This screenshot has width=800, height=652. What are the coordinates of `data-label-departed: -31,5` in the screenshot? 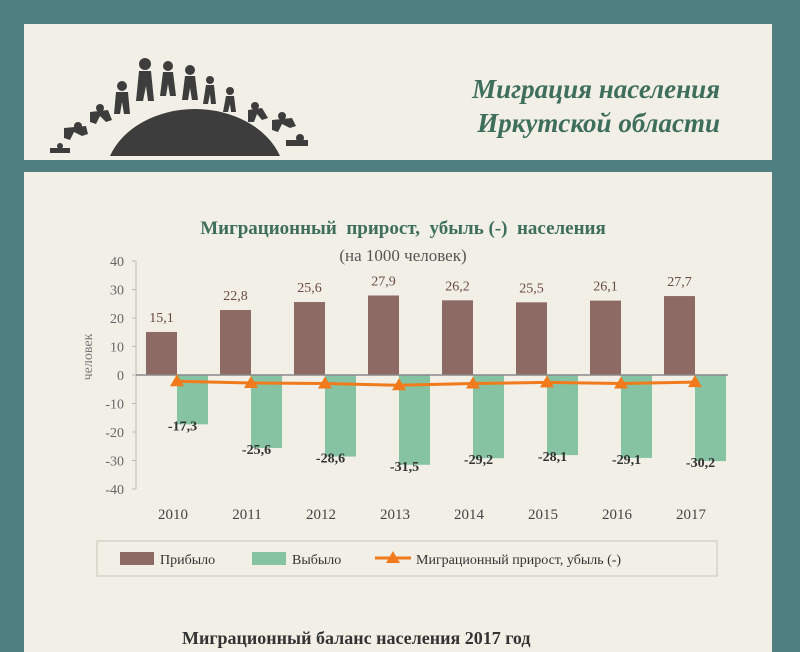 It's located at (404, 467).